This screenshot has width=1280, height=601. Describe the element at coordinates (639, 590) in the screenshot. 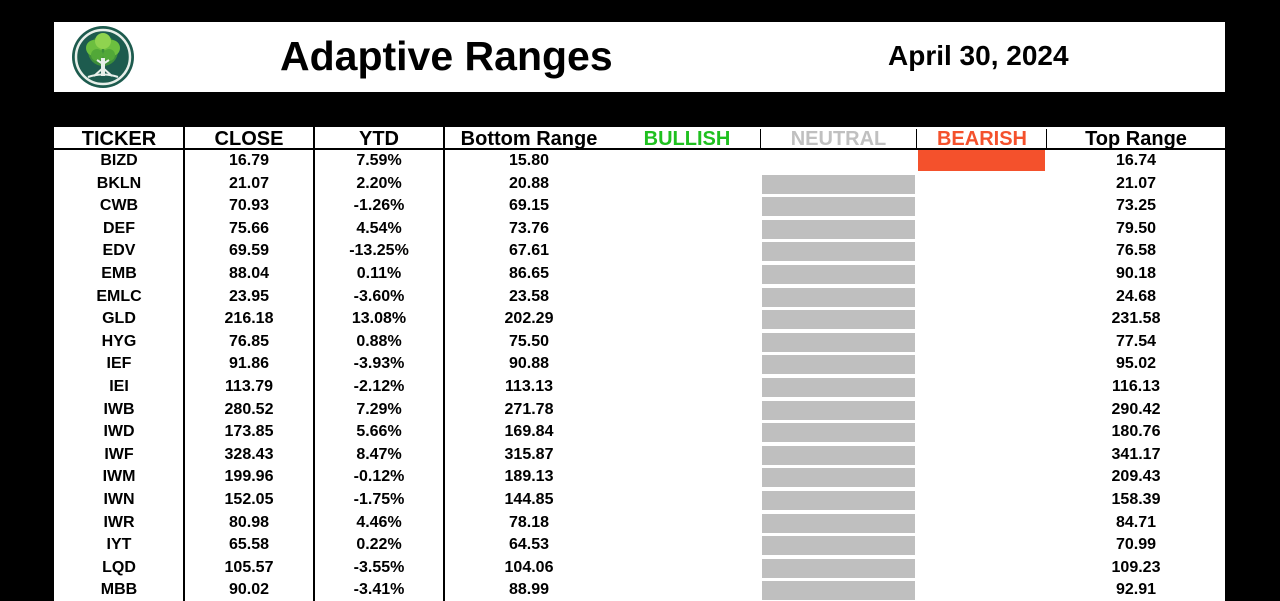

I see `table-row: MBB 90.02 -3.41% 88.99 92.91` at that location.